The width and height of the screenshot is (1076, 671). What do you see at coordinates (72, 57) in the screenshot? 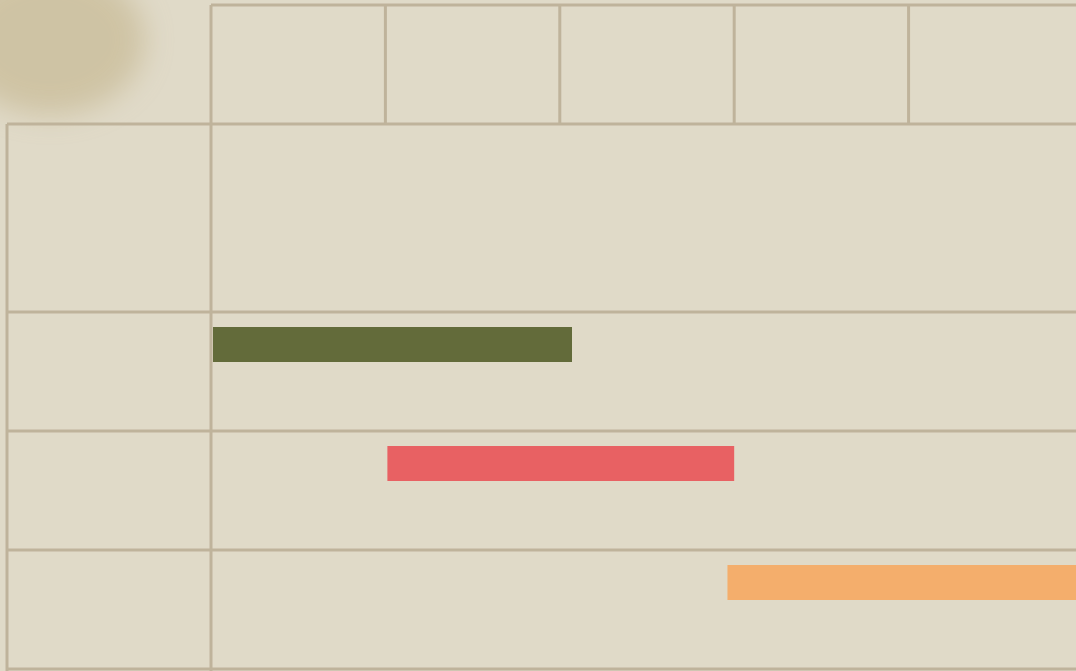
I see `stain` at bounding box center [72, 57].